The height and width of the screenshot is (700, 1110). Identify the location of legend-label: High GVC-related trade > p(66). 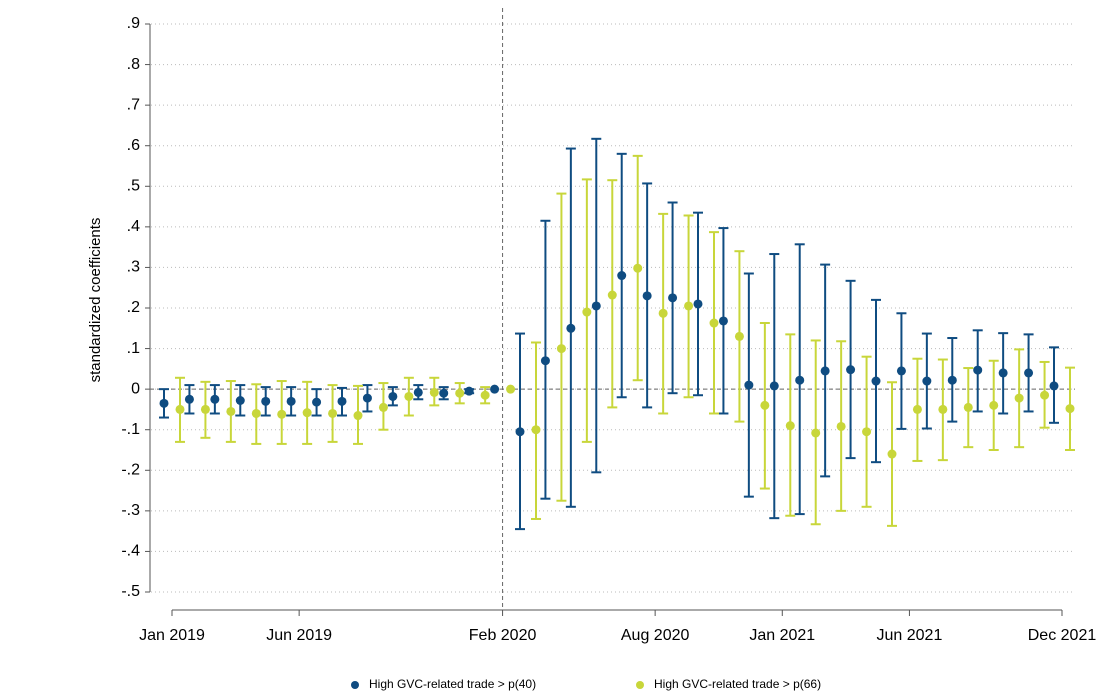
(737, 684).